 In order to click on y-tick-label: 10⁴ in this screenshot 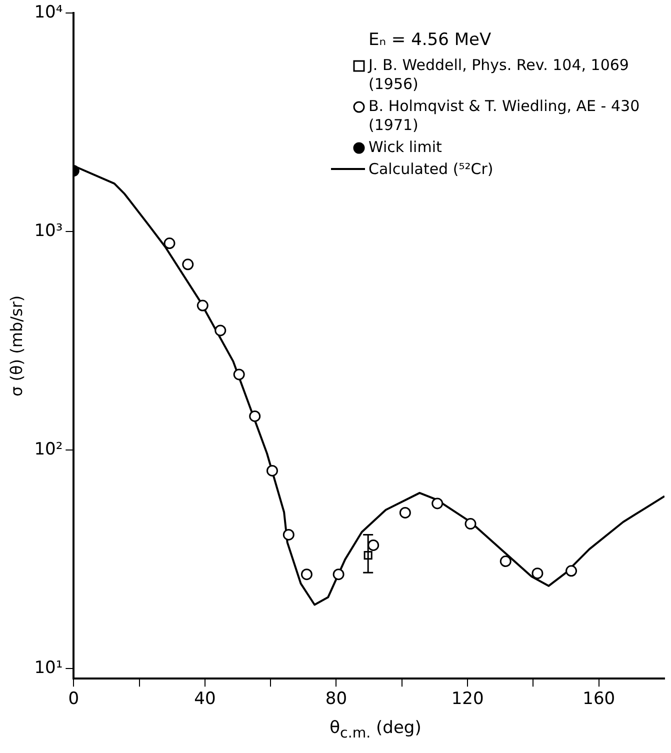, I will do `click(48, 12)`.